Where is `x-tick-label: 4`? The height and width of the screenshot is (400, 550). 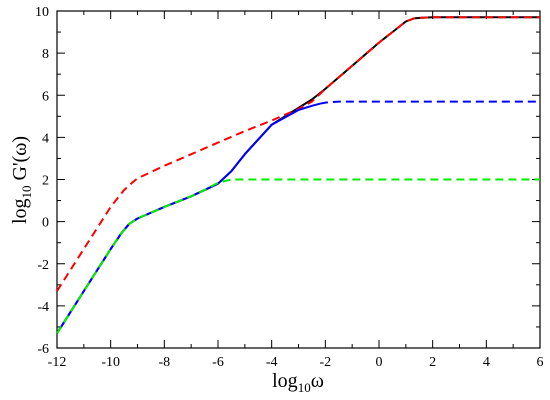
x-tick-label: 4 is located at coordinates (486, 362).